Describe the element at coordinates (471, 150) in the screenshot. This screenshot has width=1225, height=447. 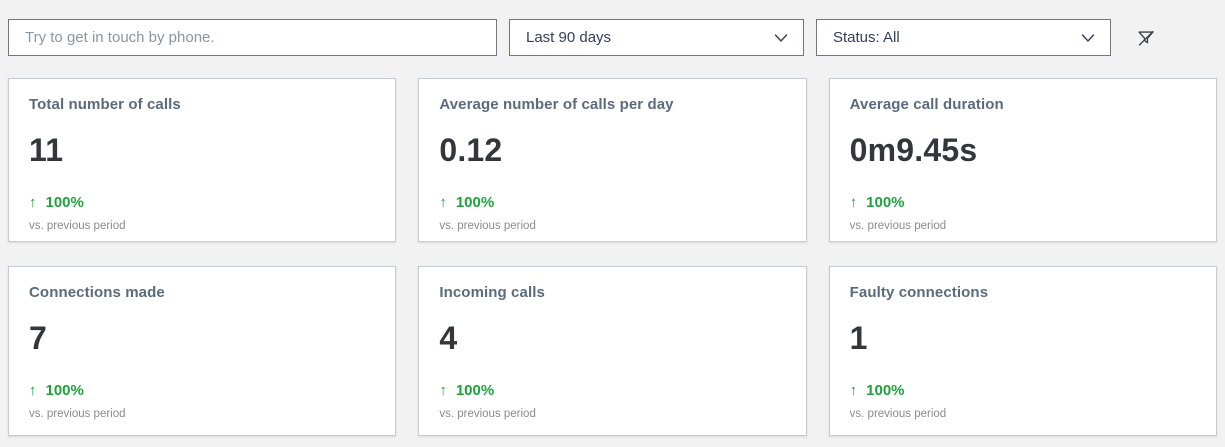
I see `card-value: 0.12` at that location.